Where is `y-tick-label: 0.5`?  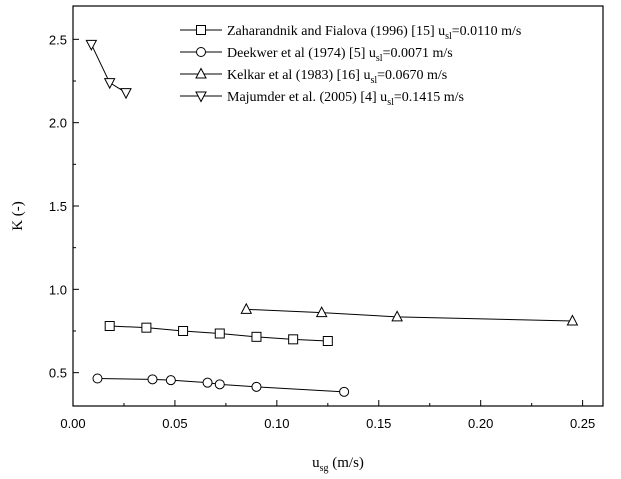
y-tick-label: 0.5 is located at coordinates (58, 373).